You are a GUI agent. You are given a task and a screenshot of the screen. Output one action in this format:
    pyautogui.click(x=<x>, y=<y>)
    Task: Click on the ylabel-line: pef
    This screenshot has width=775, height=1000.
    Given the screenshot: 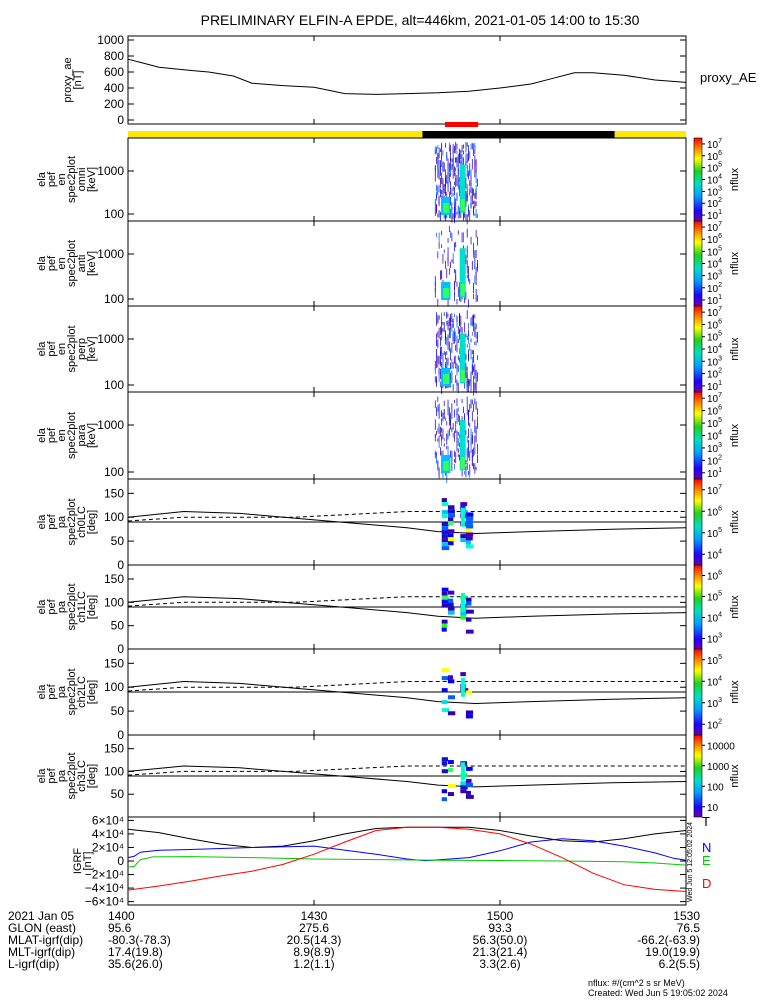 What is the action you would take?
    pyautogui.click(x=52, y=435)
    